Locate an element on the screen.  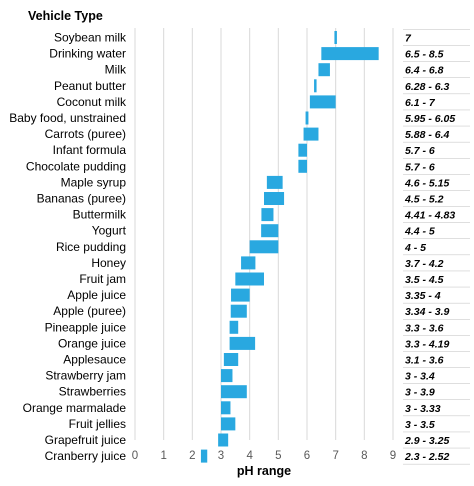
range-label: 3 - 3.9 is located at coordinates (420, 393).